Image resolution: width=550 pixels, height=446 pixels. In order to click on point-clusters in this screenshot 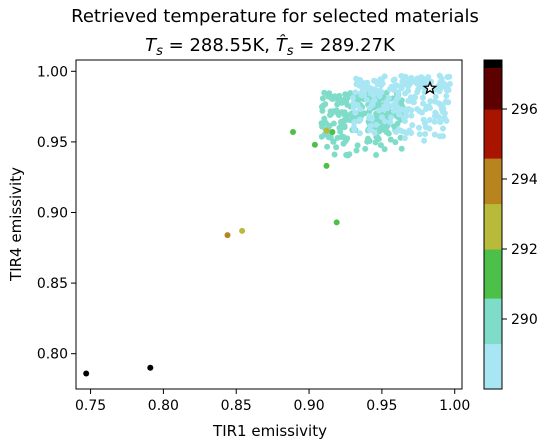, I will do `click(385, 115)`.